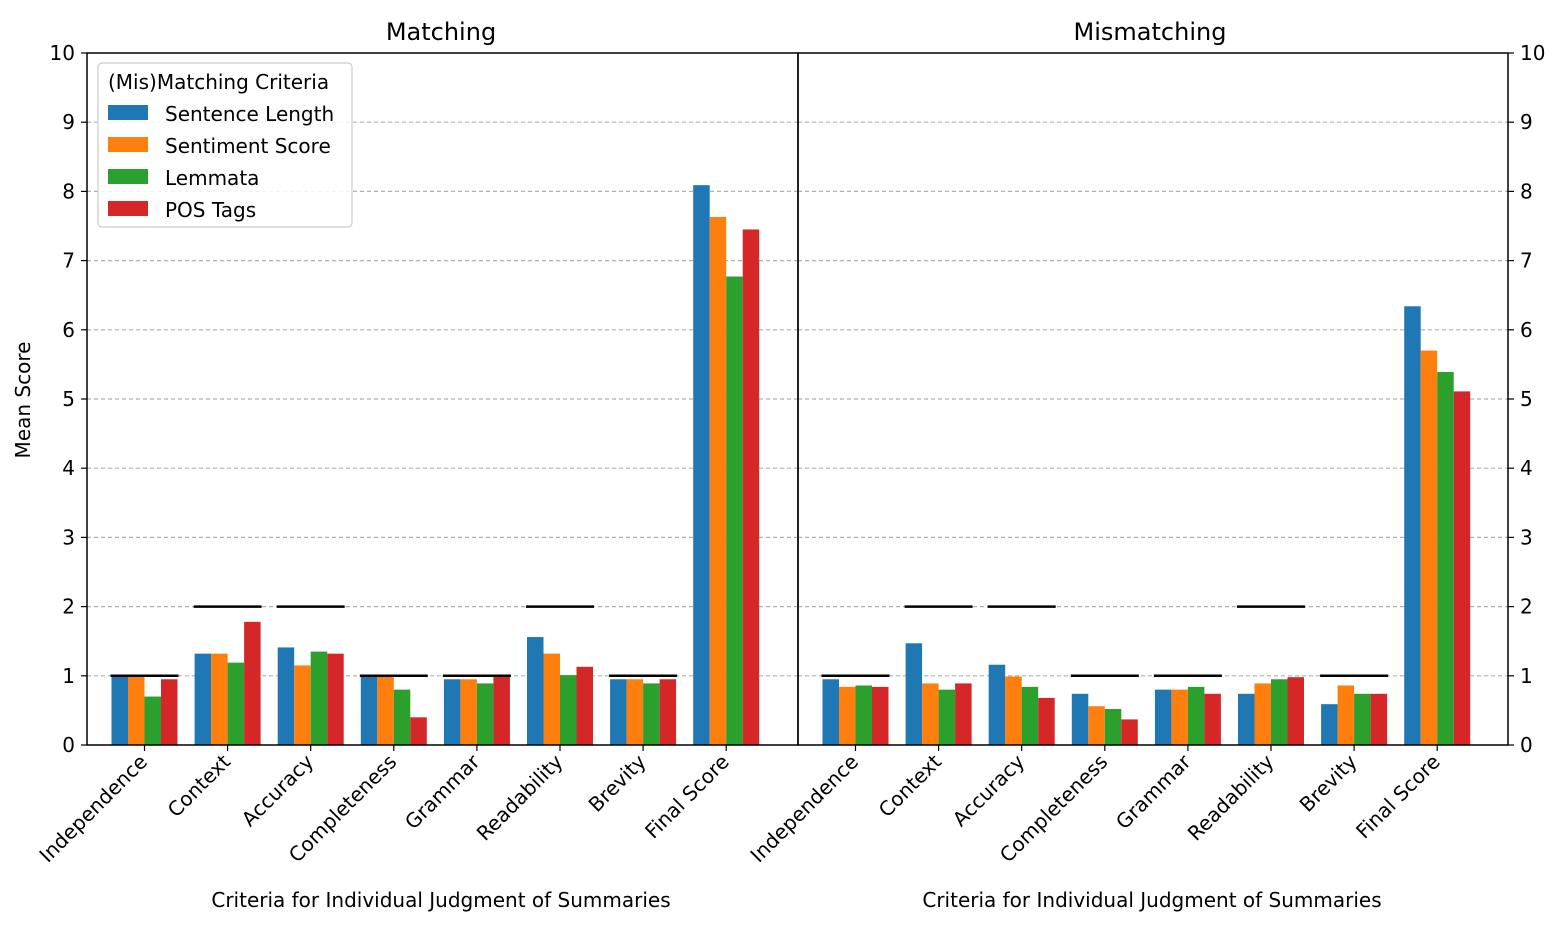 The height and width of the screenshot is (928, 1553). Describe the element at coordinates (302, 705) in the screenshot. I see `matching-bar-accuracy-sentiment-score` at that location.